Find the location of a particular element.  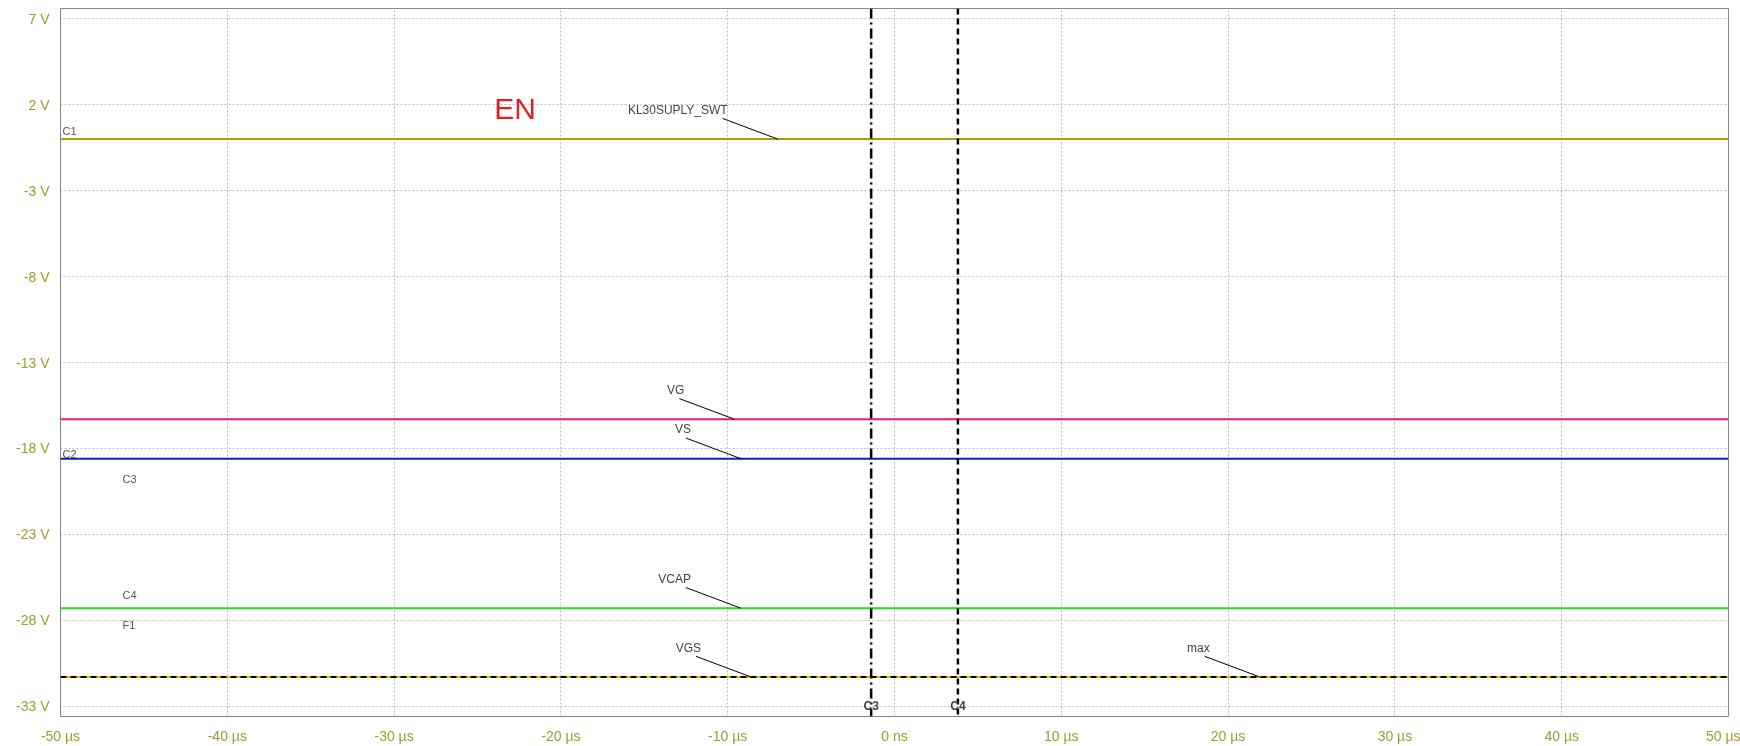

x-tick-label: -20 µs is located at coordinates (561, 735).